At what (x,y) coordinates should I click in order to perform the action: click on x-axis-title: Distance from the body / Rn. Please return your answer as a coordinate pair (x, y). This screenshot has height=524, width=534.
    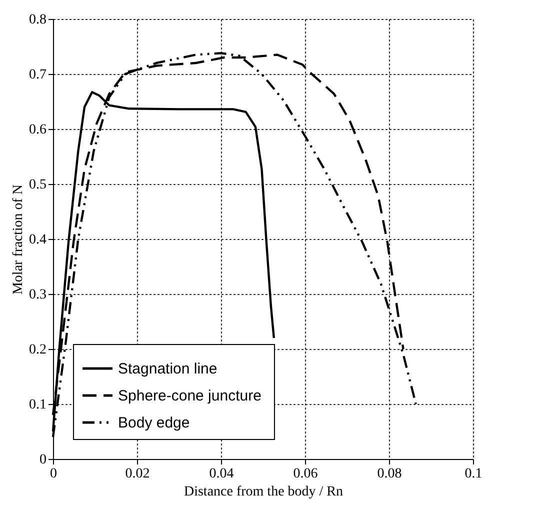
    Looking at the image, I should click on (264, 492).